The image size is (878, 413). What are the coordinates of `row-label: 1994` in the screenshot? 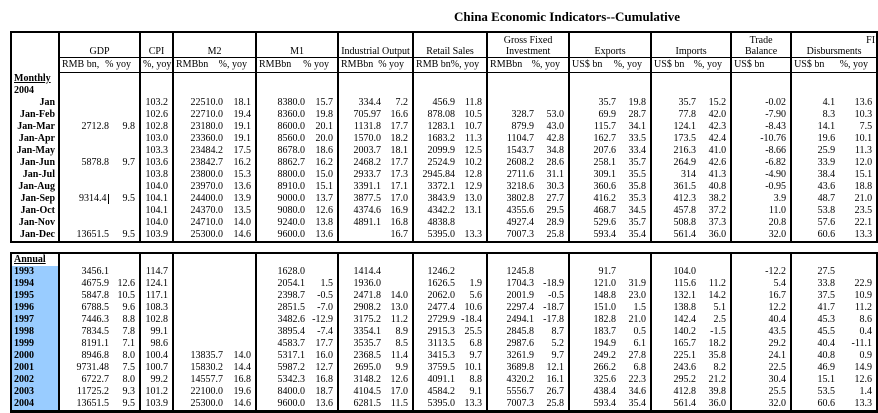 It's located at (35, 284).